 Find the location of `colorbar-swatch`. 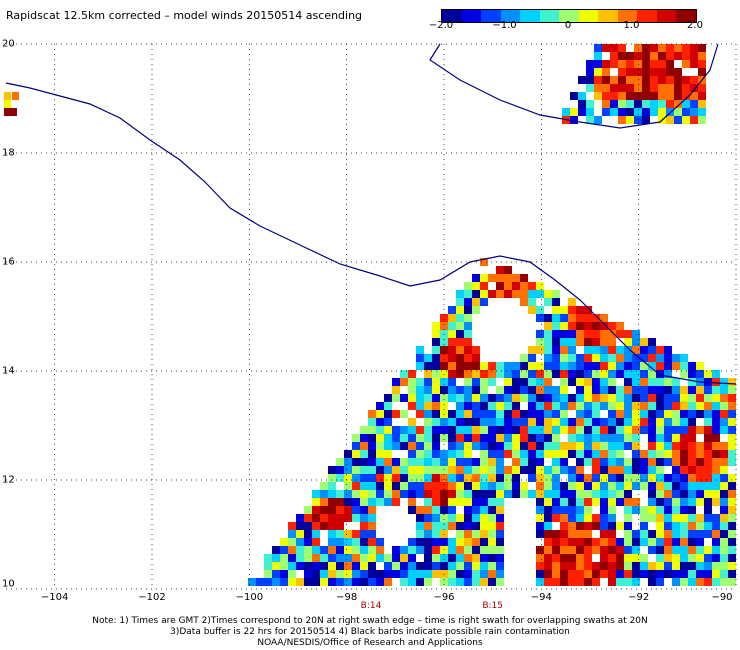

colorbar-swatch is located at coordinates (588, 16).